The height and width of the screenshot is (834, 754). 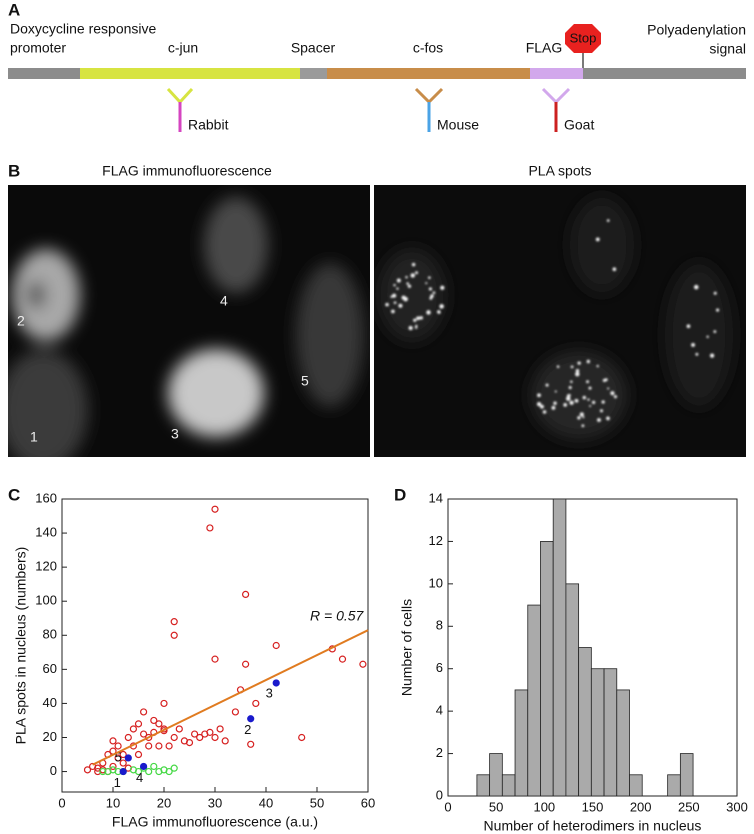 I want to click on y-tick-label: 6, so click(x=439, y=667).